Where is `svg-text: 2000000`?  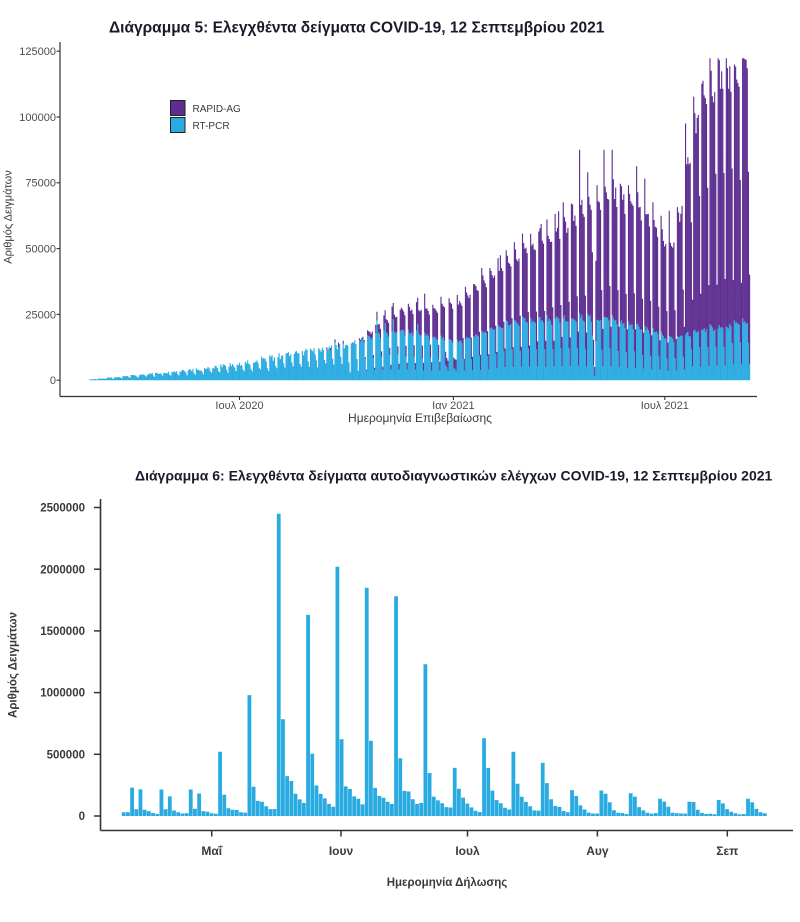 svg-text: 2000000 is located at coordinates (62, 570).